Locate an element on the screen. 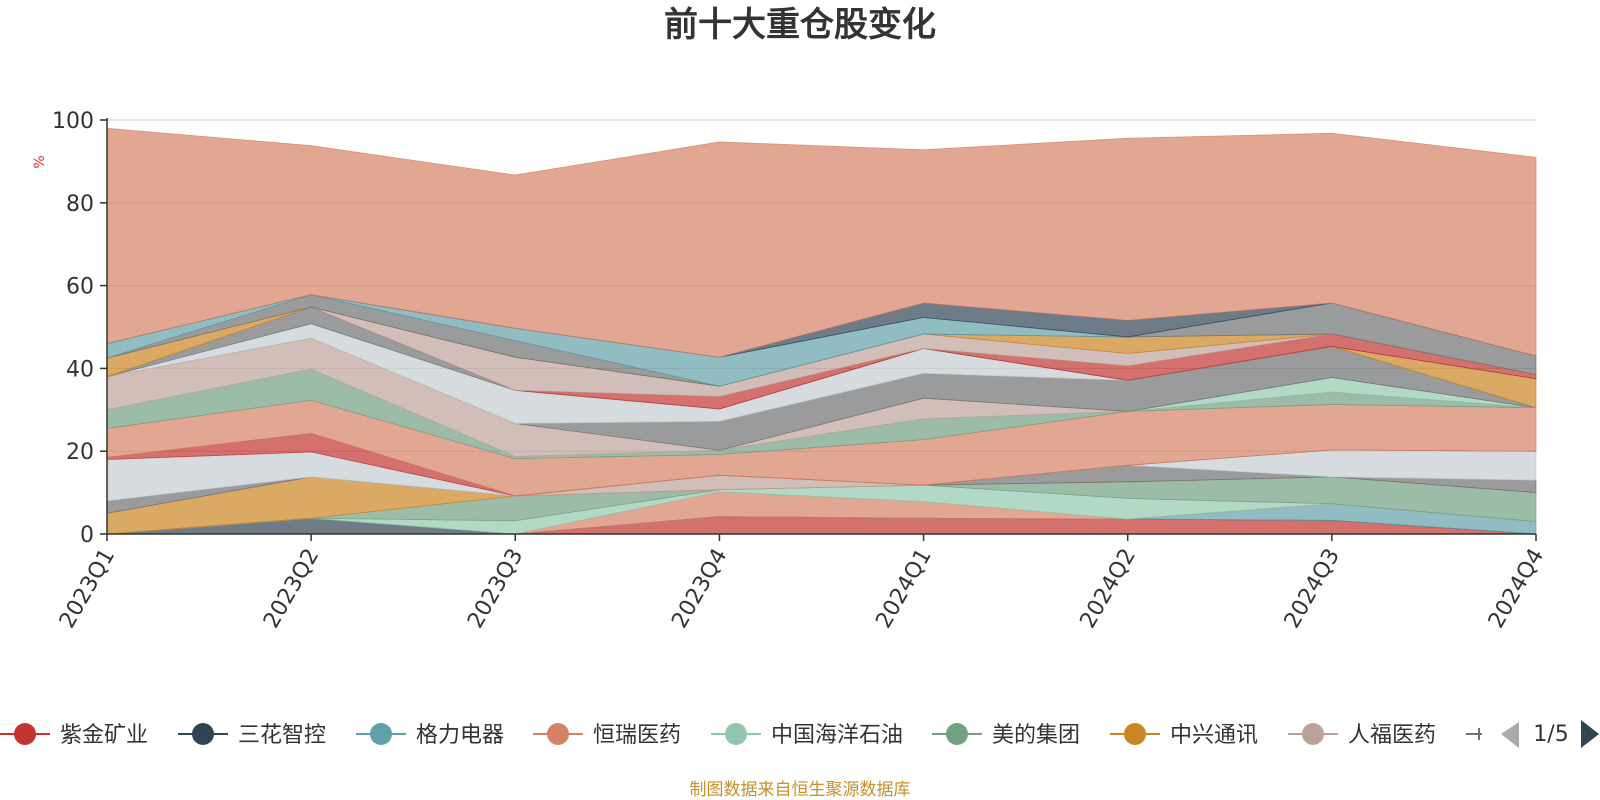 The image size is (1600, 800). legend-item: 紫金矿业 is located at coordinates (74, 735).